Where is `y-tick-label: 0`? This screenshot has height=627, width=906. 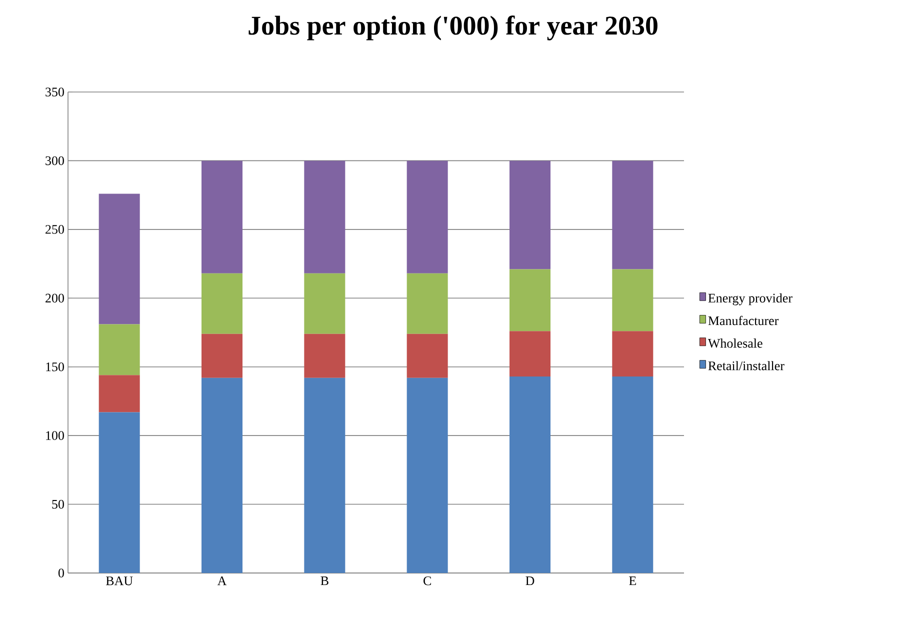
y-tick-label: 0 is located at coordinates (61, 573).